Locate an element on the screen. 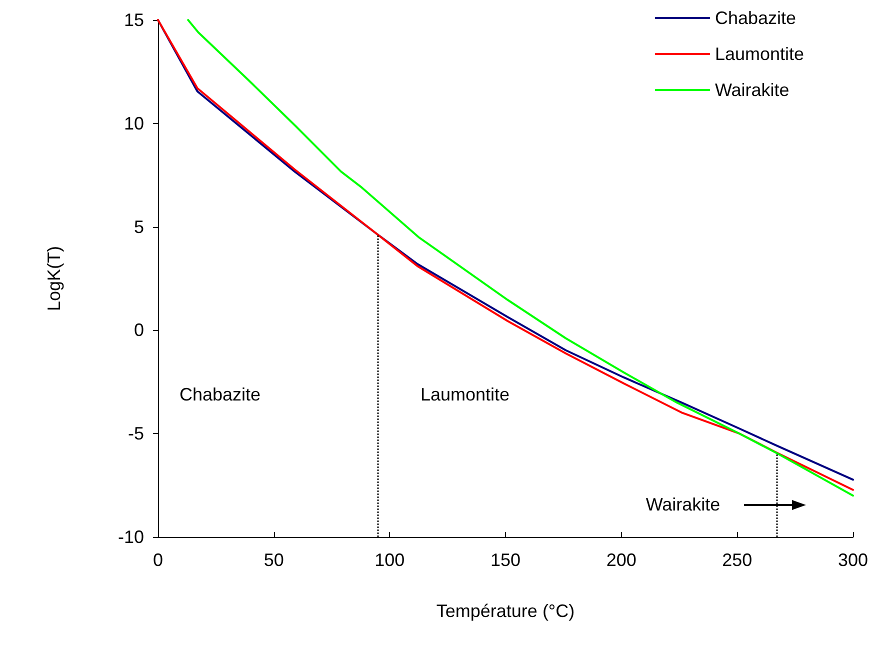  y-tick-label: 15 is located at coordinates (134, 20).